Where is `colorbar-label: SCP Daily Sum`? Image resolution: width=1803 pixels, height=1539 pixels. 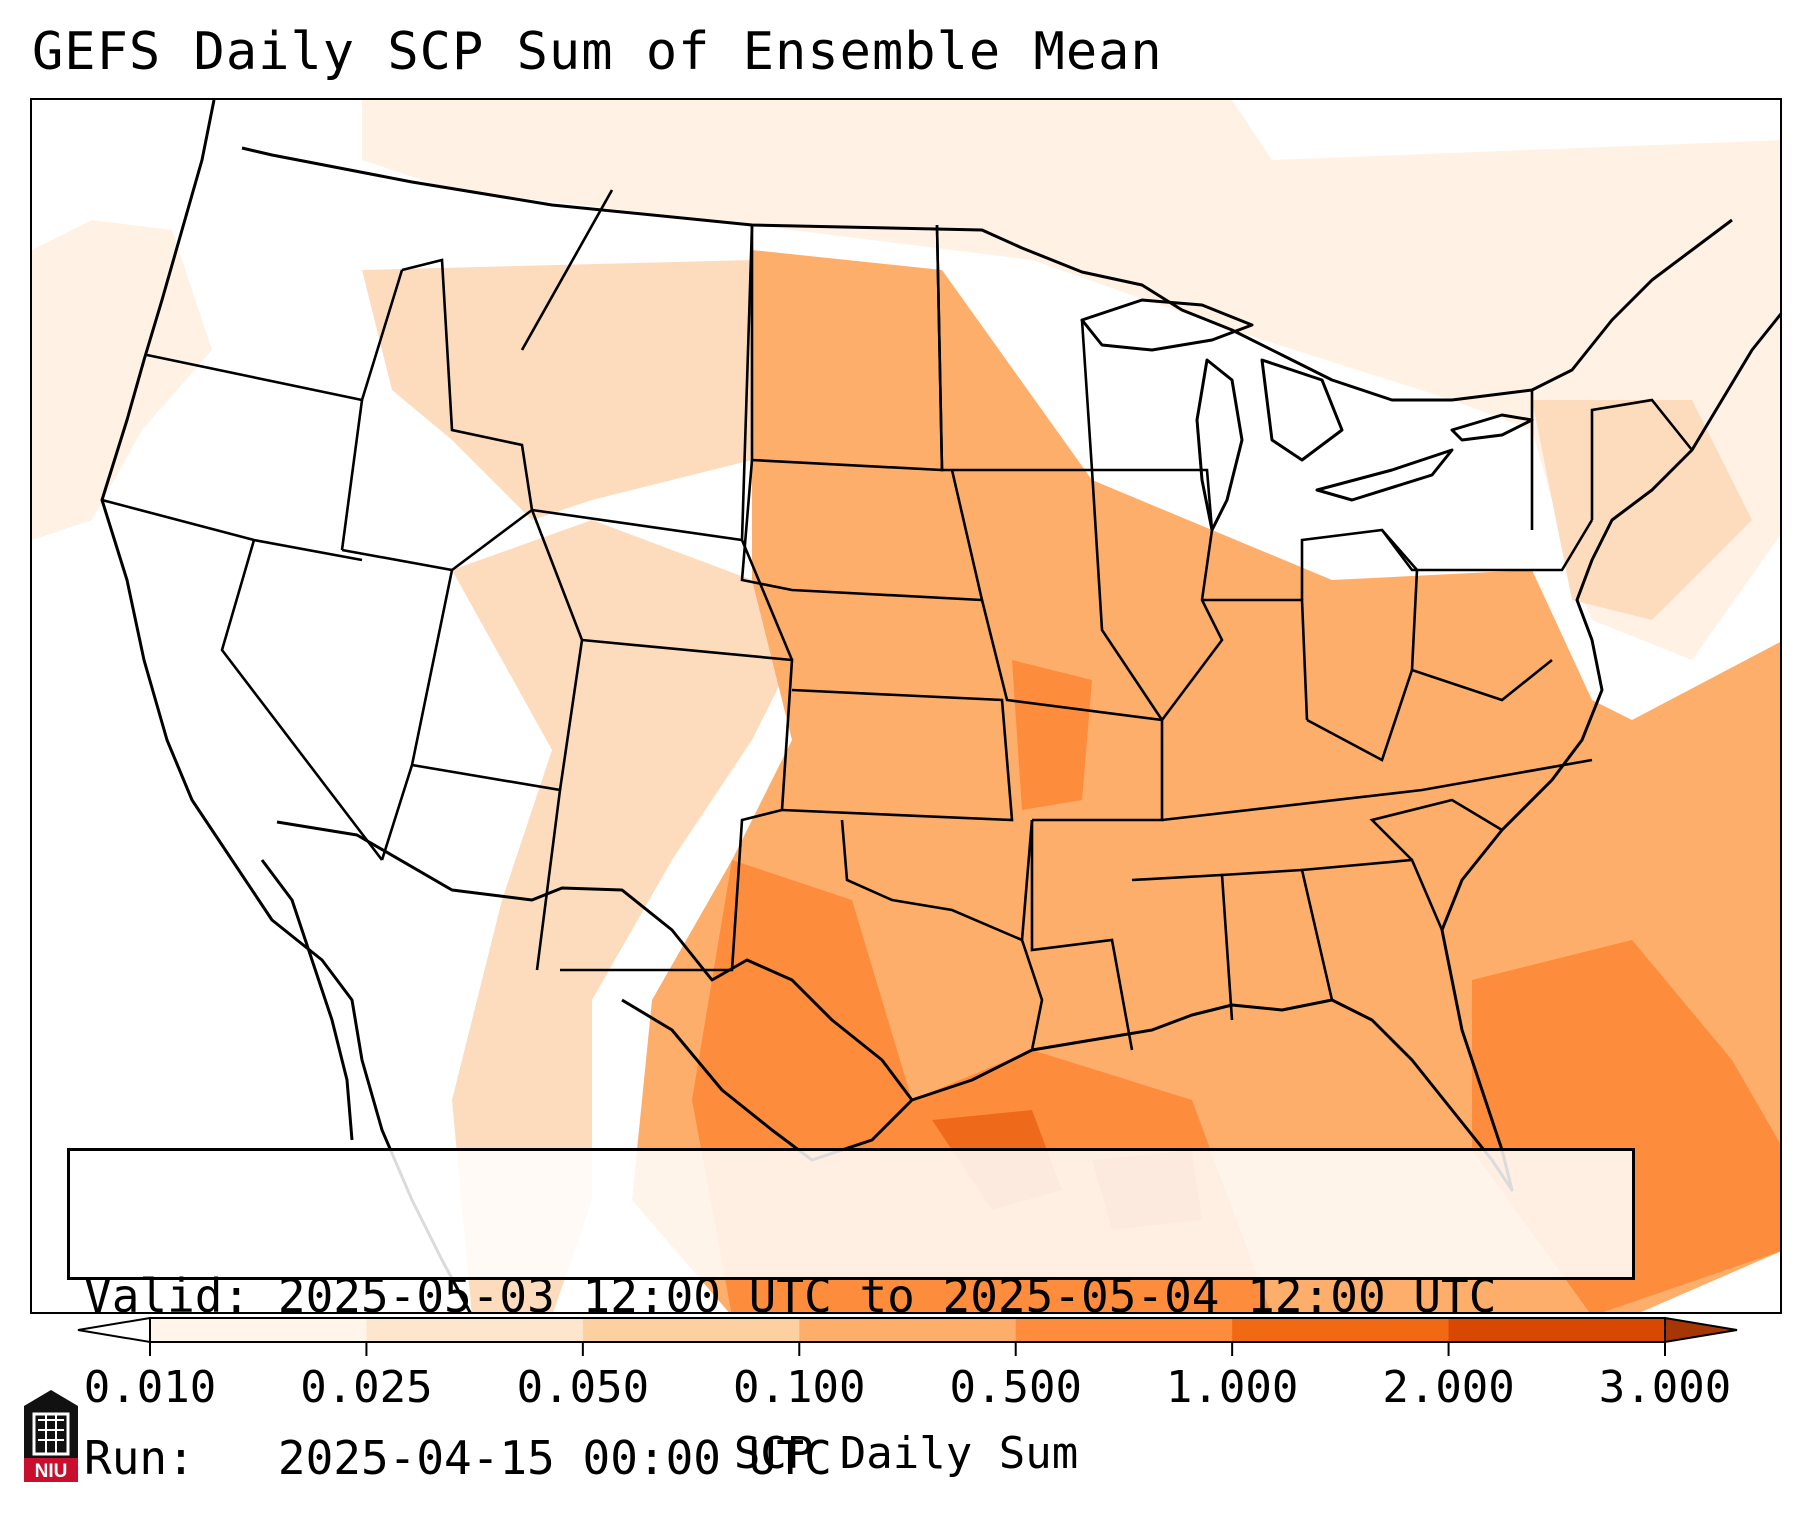
colorbar-label: SCP Daily Sum is located at coordinates (906, 1453).